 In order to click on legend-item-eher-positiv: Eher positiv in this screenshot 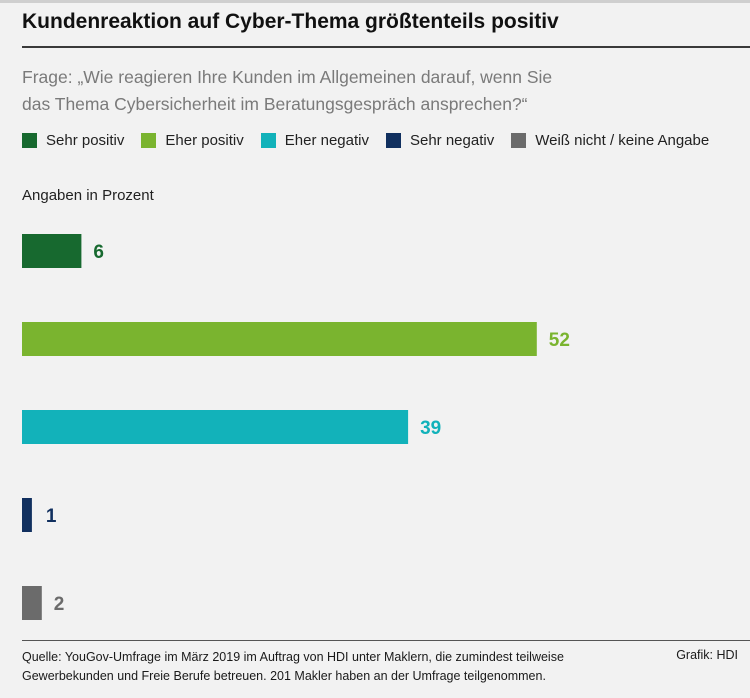, I will do `click(192, 140)`.